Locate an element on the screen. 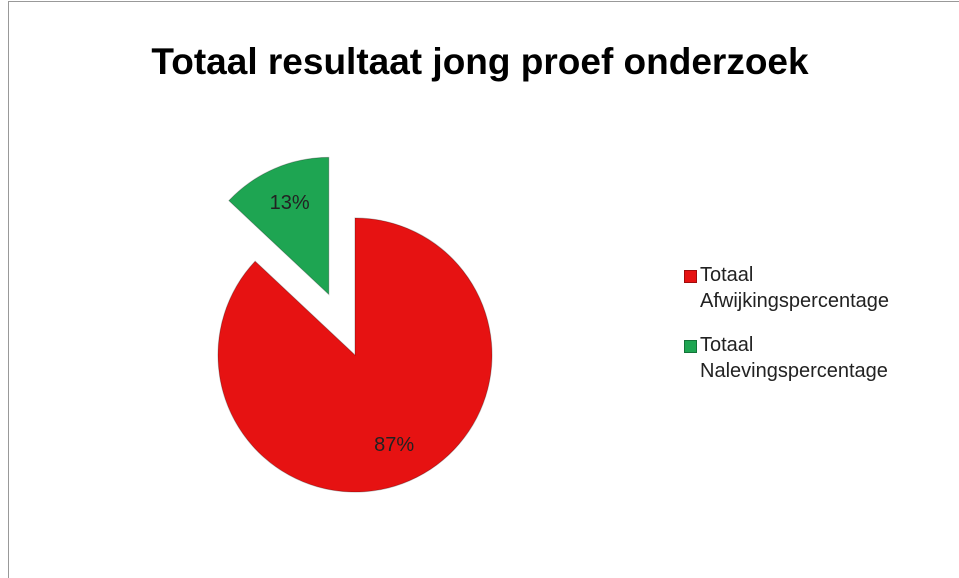 This screenshot has width=959, height=578. legend-item: Totaal Nalevingspercentage is located at coordinates (814, 358).